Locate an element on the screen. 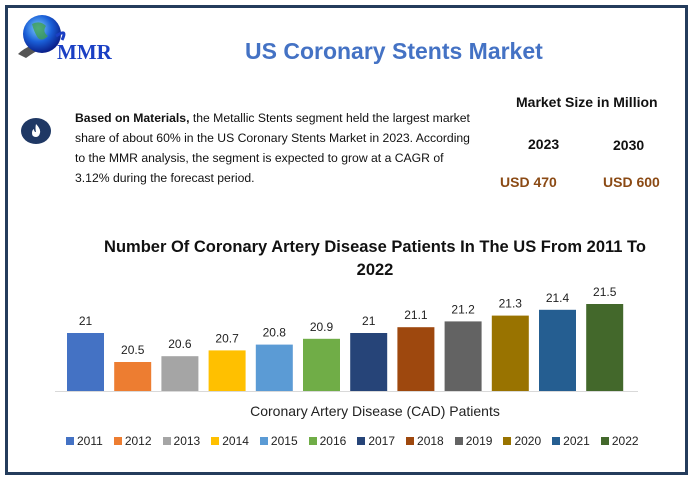  bar-2022 is located at coordinates (605, 347).